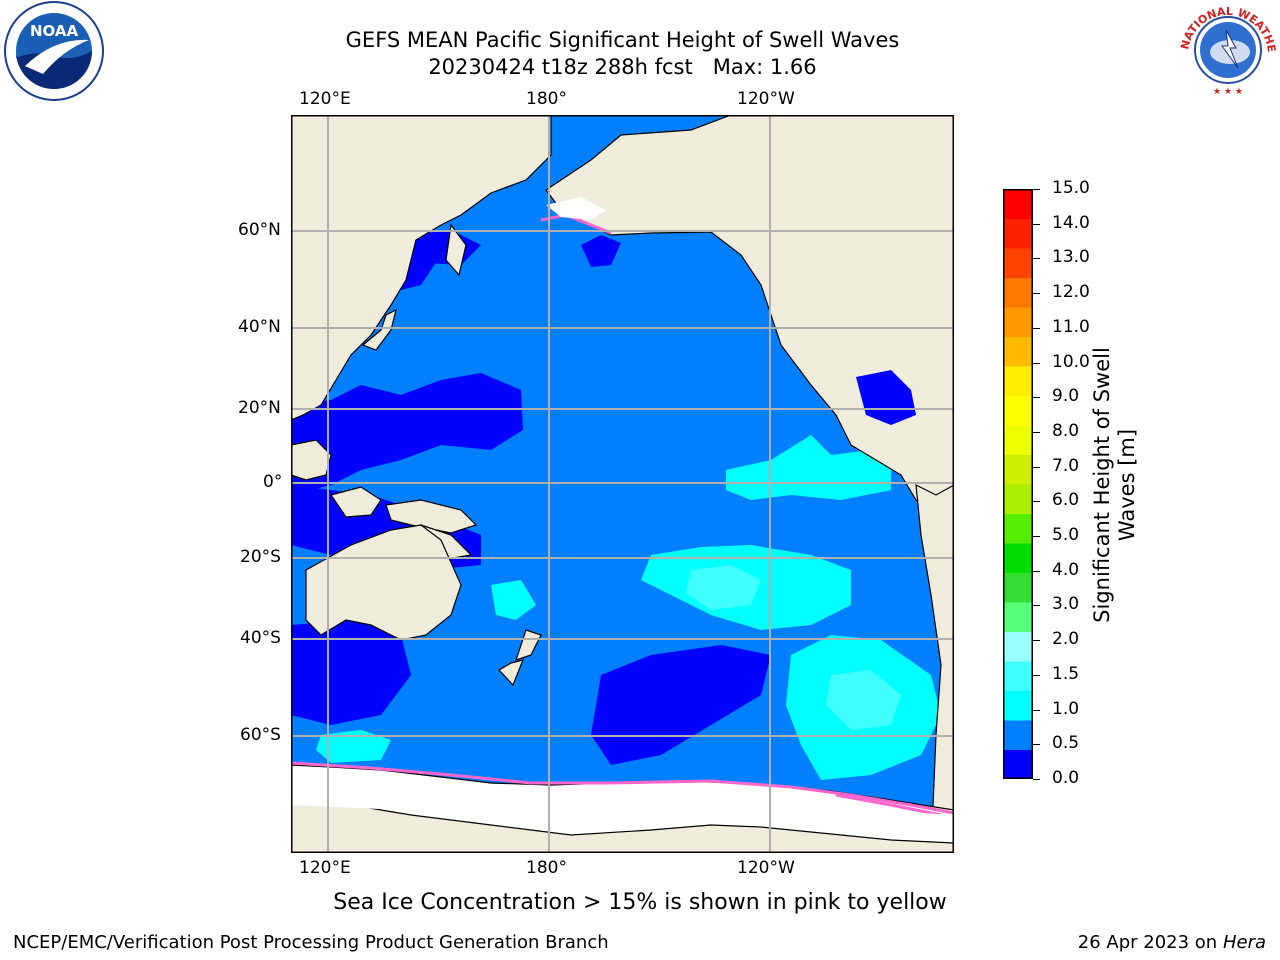 Image resolution: width=1280 pixels, height=960 pixels. I want to click on lat-label: 60°S, so click(260, 735).